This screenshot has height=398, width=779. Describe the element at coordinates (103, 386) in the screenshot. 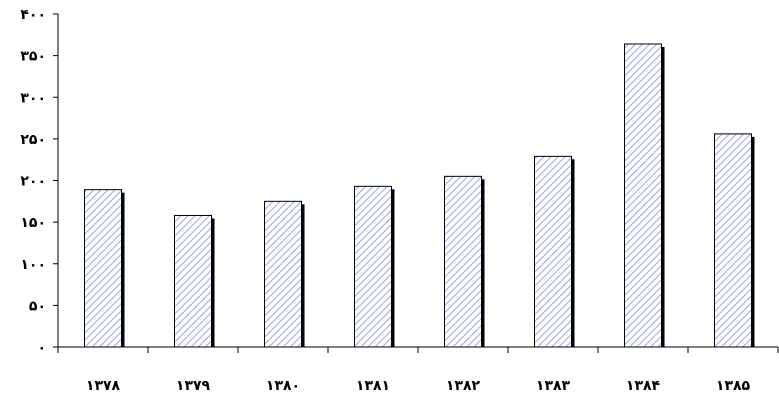

I see `x-tick-label: ۱۳۷۸` at that location.